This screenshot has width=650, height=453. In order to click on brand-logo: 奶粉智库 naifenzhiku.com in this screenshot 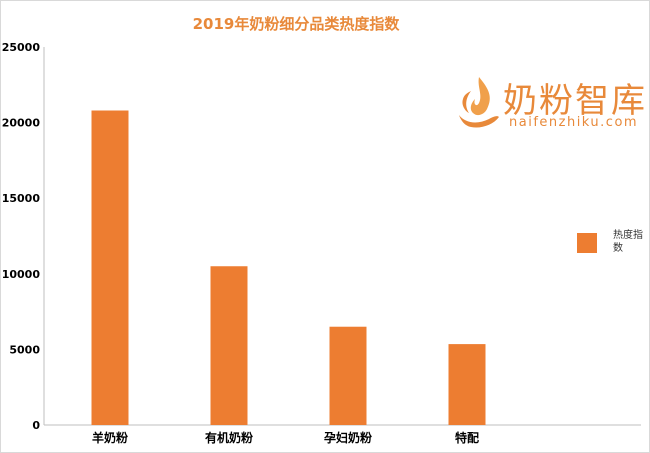, I will do `click(551, 106)`.